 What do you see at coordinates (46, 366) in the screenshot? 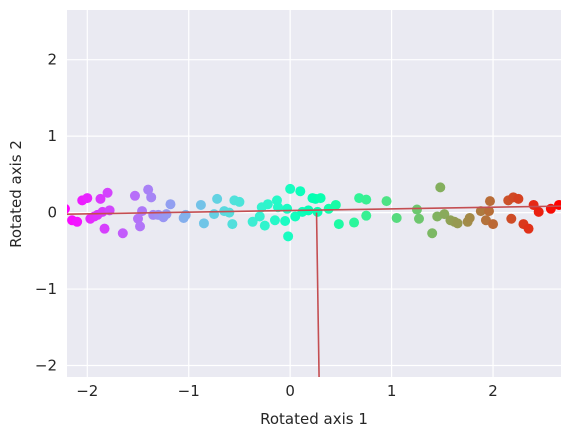
I see `y-tick-label: −2` at bounding box center [46, 366].